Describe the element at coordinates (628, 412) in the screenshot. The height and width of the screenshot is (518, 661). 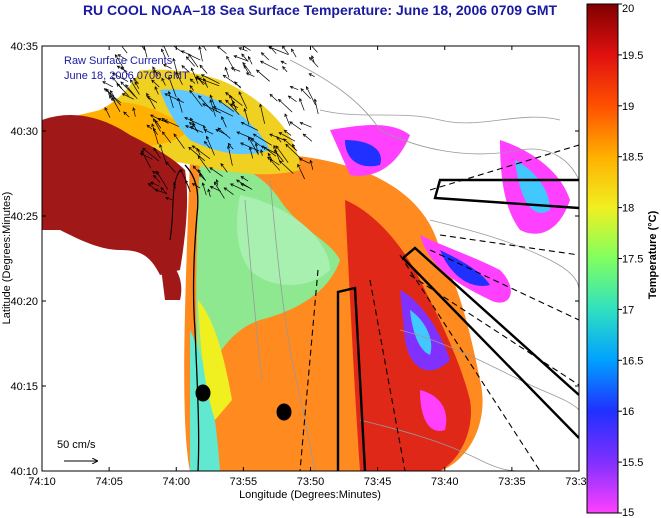
I see `colorbar-tick-label: 16` at that location.